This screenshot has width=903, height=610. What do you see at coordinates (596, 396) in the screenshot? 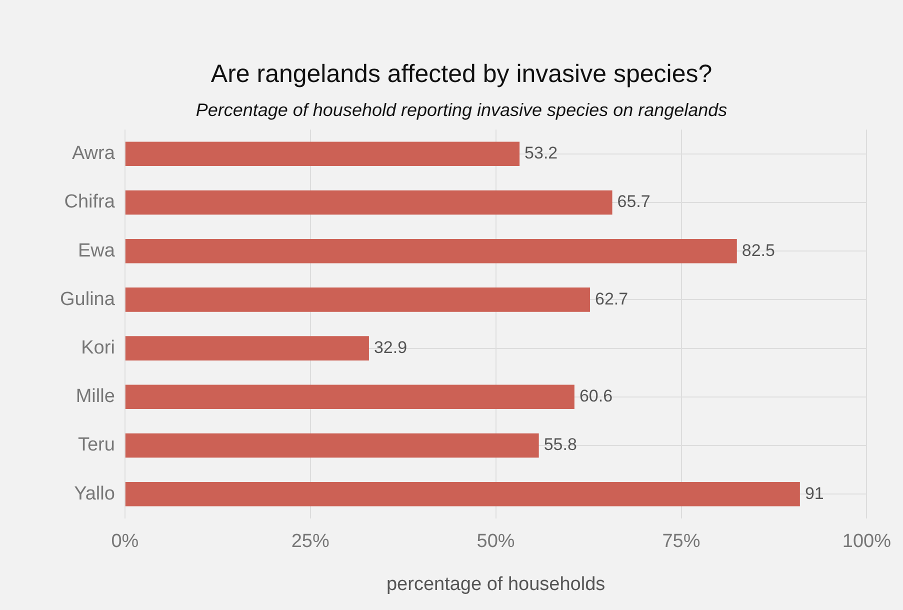
I see `data-label: 60.6` at bounding box center [596, 396].